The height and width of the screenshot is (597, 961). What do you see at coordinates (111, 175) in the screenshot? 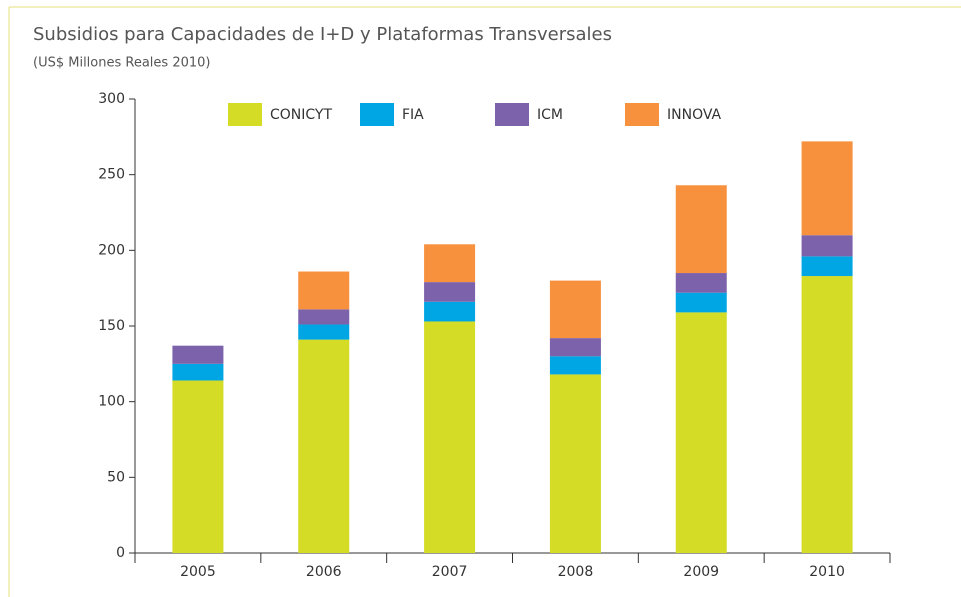
I see `y-tick-label: 250` at bounding box center [111, 175].